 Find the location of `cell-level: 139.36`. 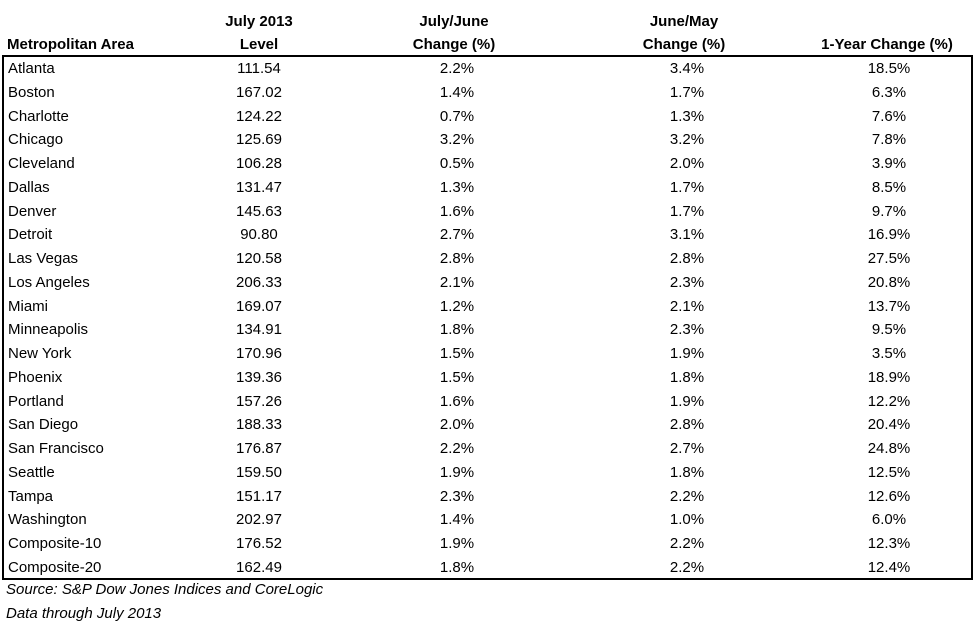

cell-level: 139.36 is located at coordinates (259, 377).